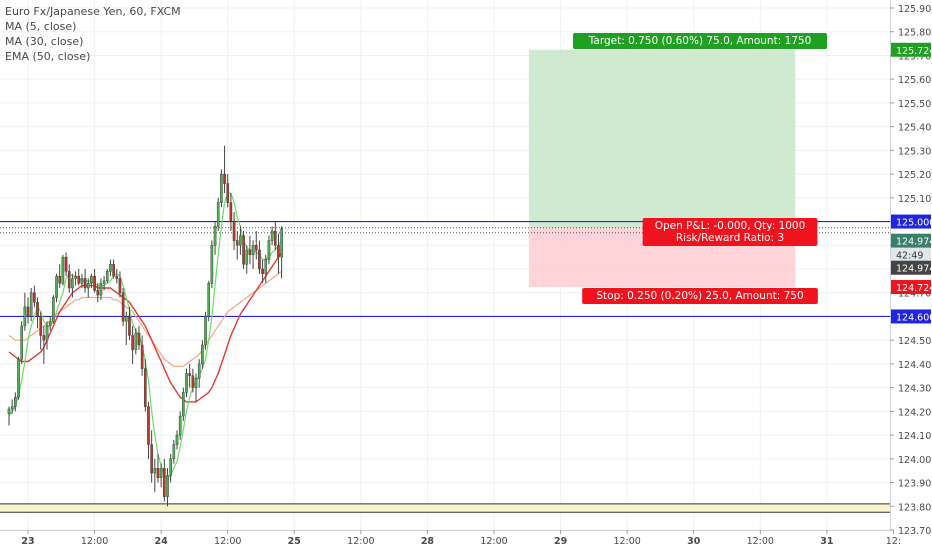  I want to click on stop-label: Stop: 0.250 (0.20%) 25.0, Amount: 750, so click(700, 296).